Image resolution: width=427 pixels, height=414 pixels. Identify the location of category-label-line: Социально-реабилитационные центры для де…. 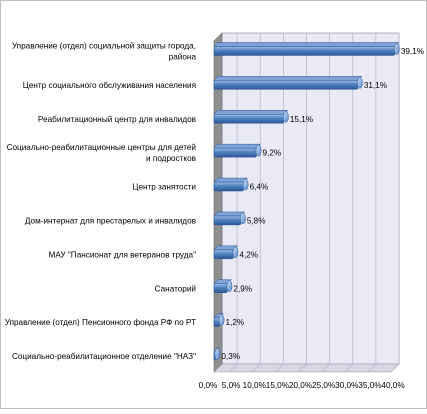
(101, 147).